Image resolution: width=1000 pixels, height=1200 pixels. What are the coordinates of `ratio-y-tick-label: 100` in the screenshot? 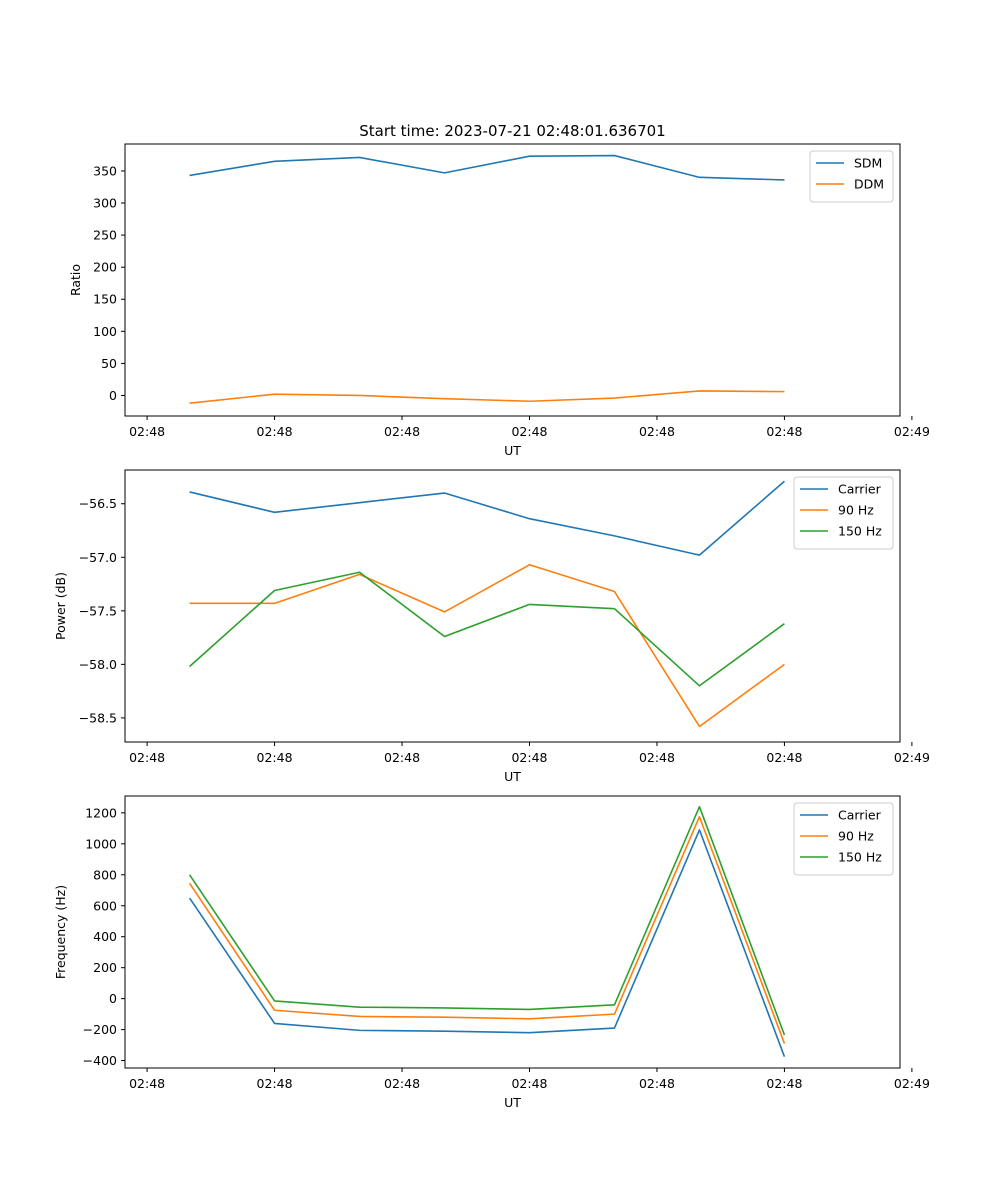 It's located at (105, 331).